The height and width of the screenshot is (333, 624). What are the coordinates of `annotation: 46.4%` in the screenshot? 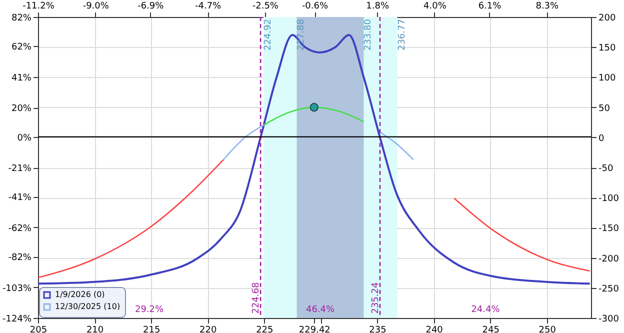 It's located at (321, 310).